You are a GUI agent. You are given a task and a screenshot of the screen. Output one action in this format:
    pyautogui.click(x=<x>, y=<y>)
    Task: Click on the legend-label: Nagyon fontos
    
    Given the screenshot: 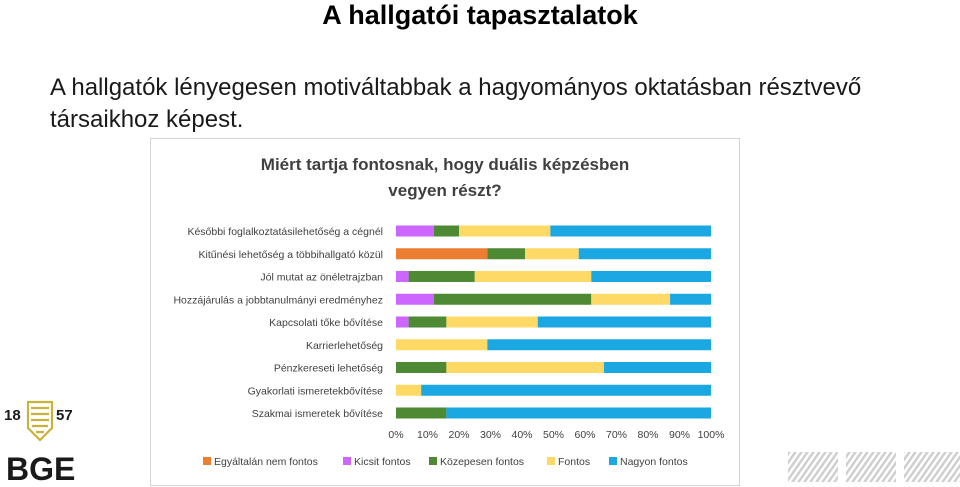 What is the action you would take?
    pyautogui.click(x=654, y=462)
    